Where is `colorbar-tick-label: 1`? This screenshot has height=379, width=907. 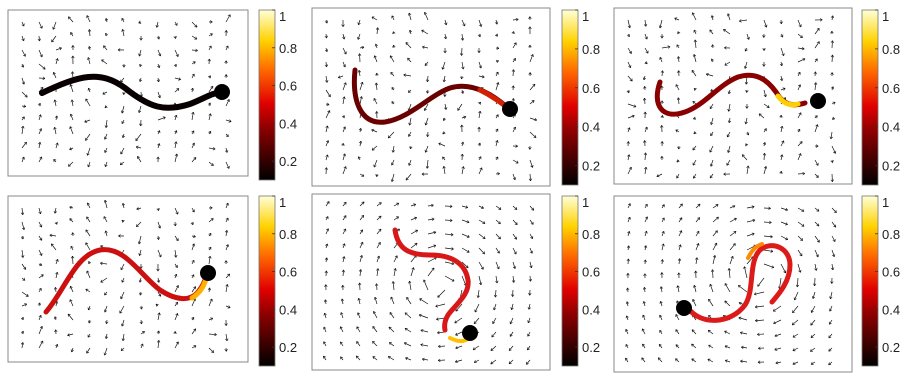 colorbar-tick-label: 1 is located at coordinates (282, 202).